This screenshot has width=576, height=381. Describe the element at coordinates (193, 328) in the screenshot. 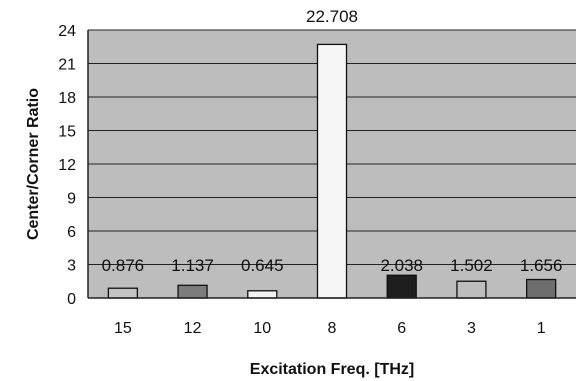

I see `x-tick-label: 12` at that location.